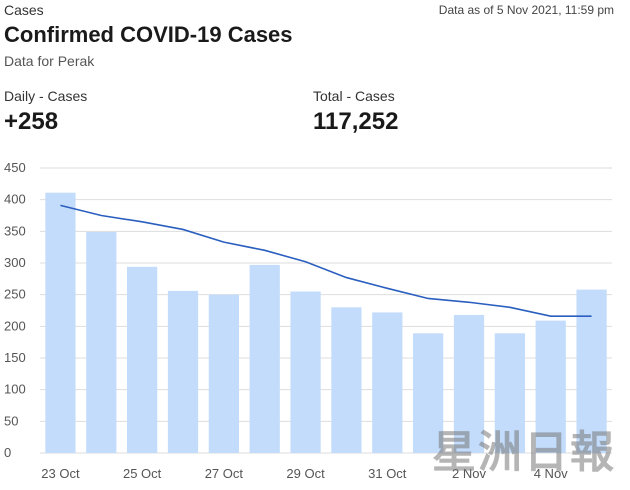 Image resolution: width=630 pixels, height=490 pixels. Describe the element at coordinates (15, 230) in the screenshot. I see `y-tick-label: 350` at that location.